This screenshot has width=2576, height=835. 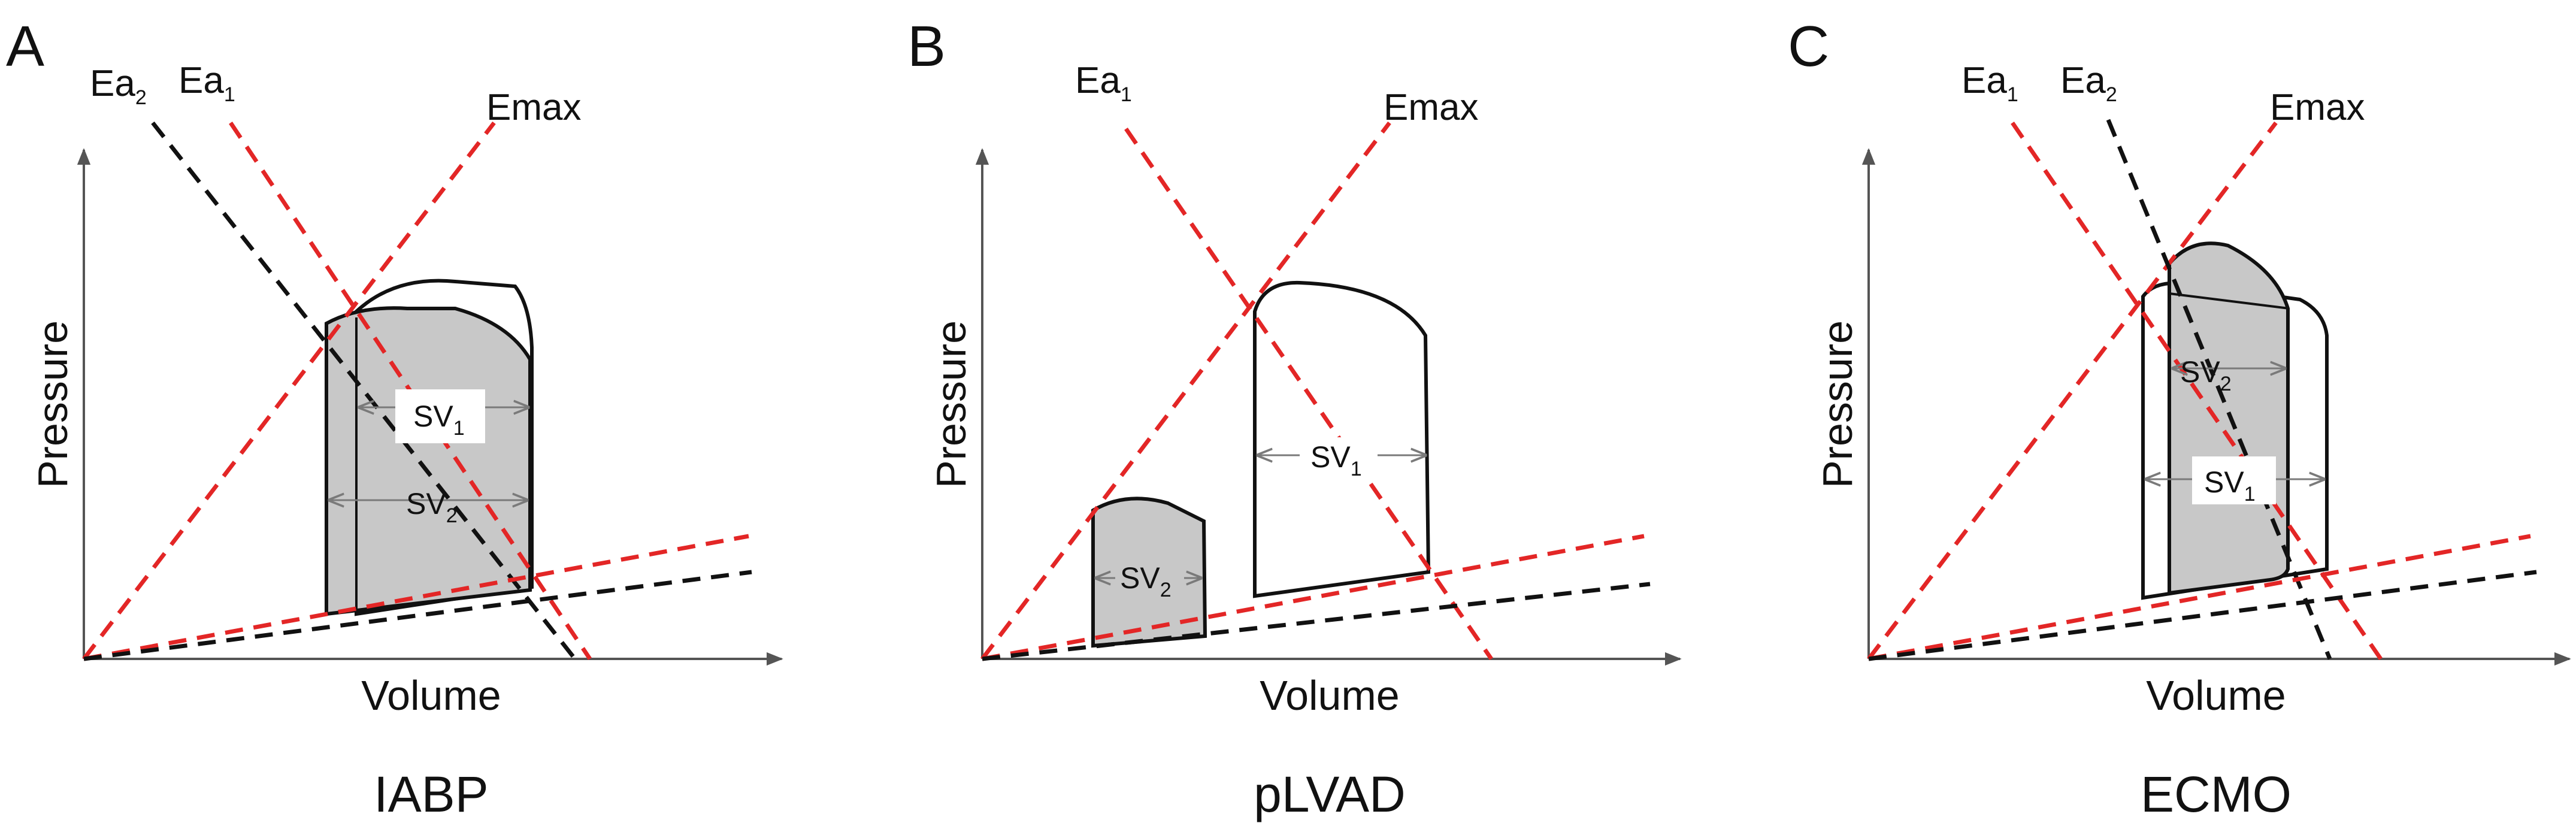 What do you see at coordinates (431, 794) in the screenshot?
I see `device-label: IABP` at bounding box center [431, 794].